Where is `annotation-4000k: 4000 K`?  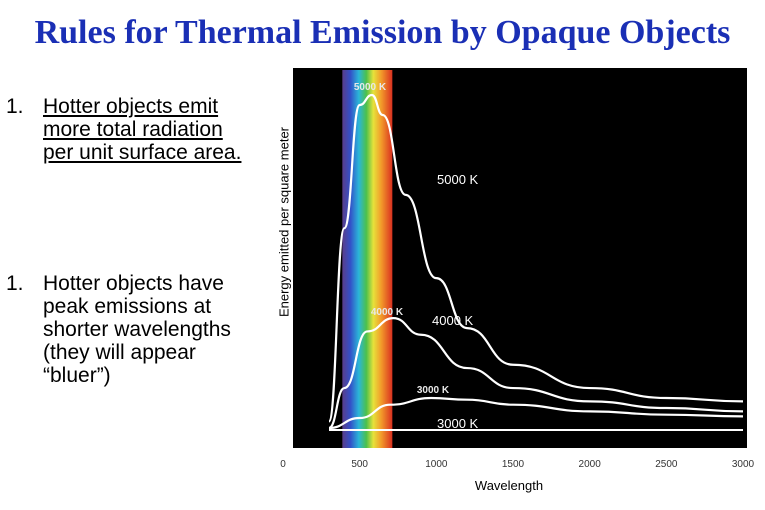
annotation-4000k: 4000 K is located at coordinates (453, 320).